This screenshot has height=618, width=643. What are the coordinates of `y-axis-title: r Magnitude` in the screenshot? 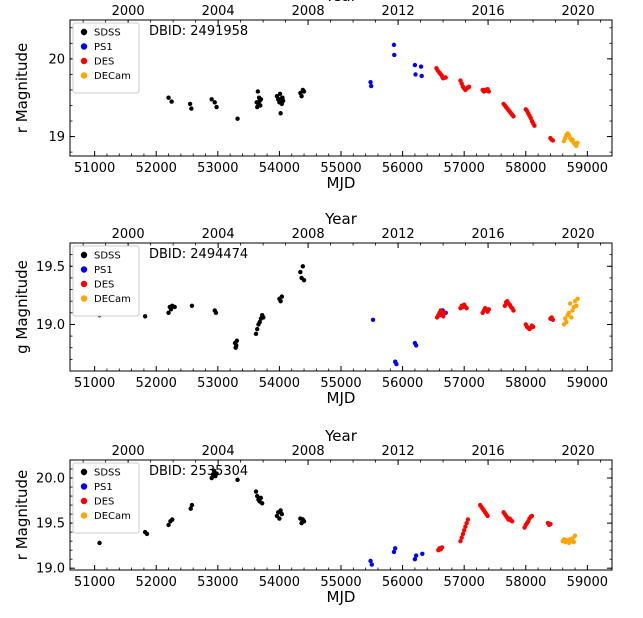 It's located at (22, 515).